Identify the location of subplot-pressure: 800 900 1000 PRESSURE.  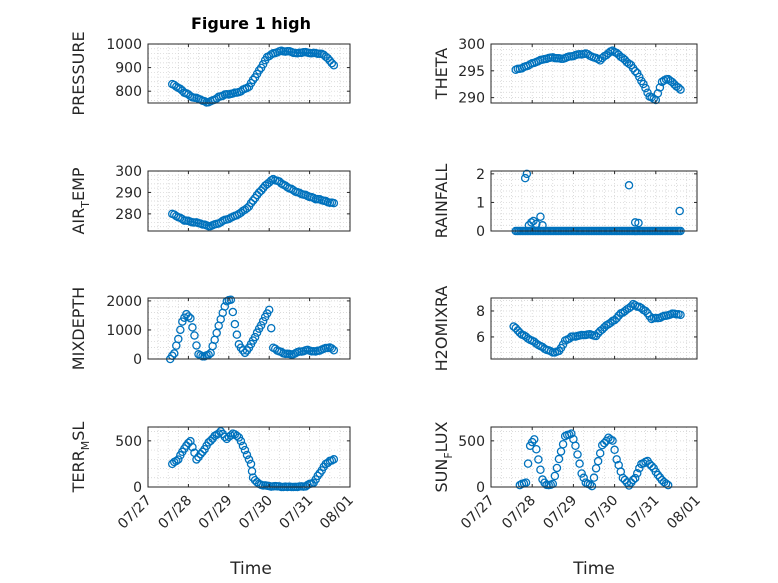
(210, 73).